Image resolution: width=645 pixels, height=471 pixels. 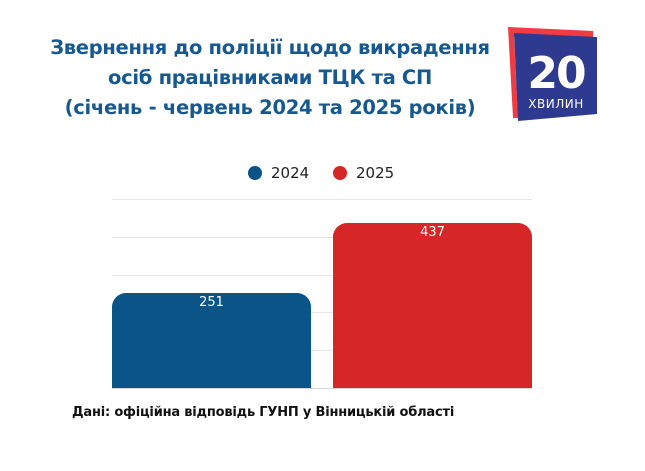 I want to click on chart-title-line-1: Звернення до поліції щодо викрадення, so click(x=270, y=47).